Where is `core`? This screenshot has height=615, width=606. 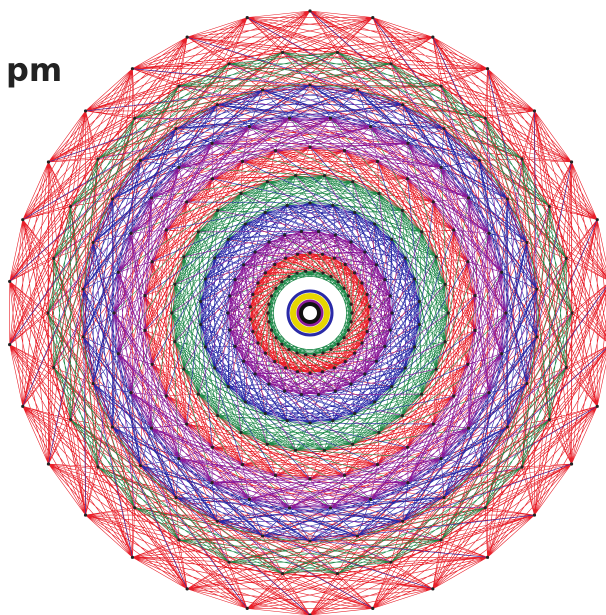 core is located at coordinates (310, 313).